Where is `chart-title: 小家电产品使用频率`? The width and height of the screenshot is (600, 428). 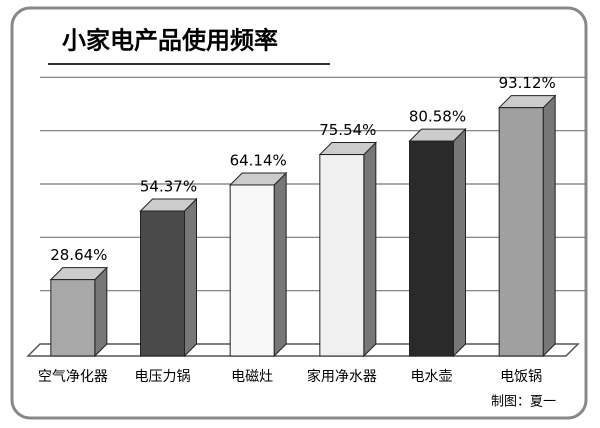
chart-title: 小家电产品使用频率 is located at coordinates (170, 40).